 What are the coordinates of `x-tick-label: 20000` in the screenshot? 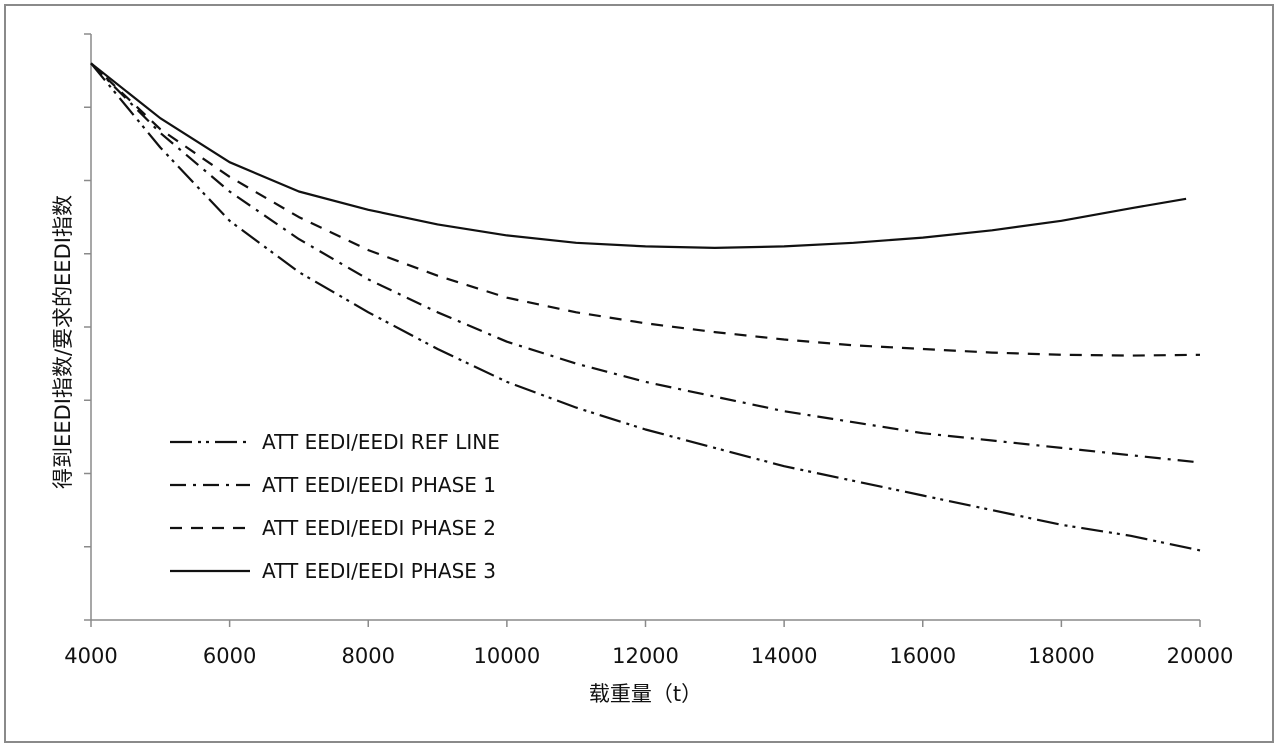 It's located at (1200, 656).